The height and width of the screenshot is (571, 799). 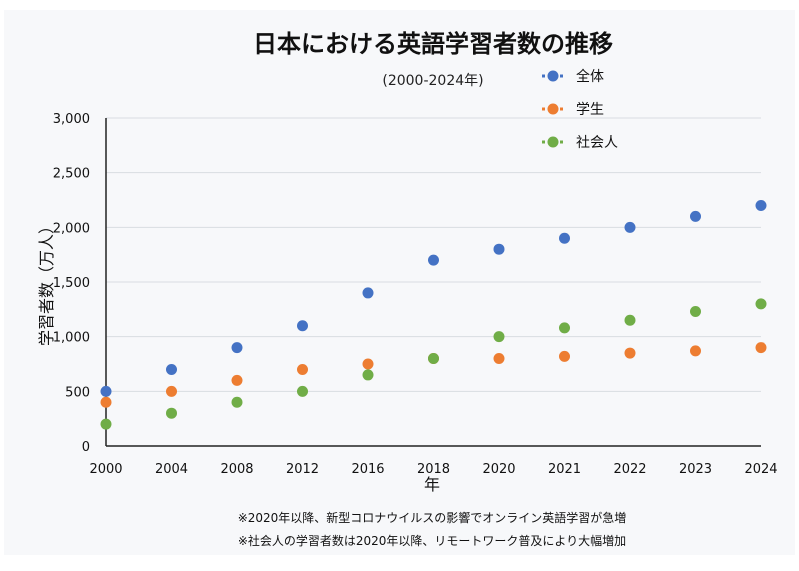 I want to click on x-tick-label: 2020, so click(x=498, y=469).